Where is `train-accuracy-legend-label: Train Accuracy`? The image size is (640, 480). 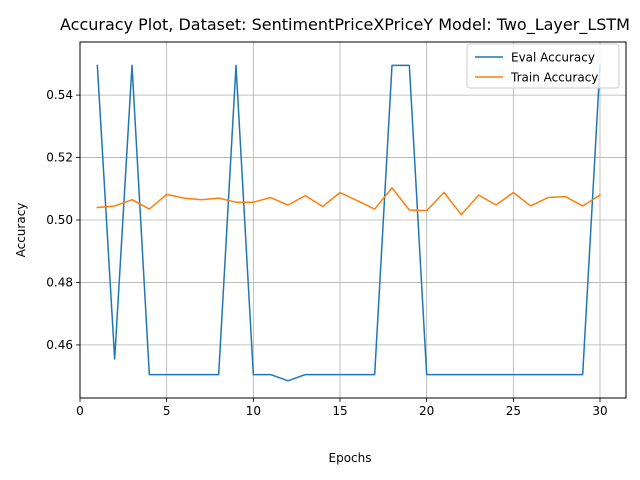
train-accuracy-legend-label: Train Accuracy is located at coordinates (554, 78).